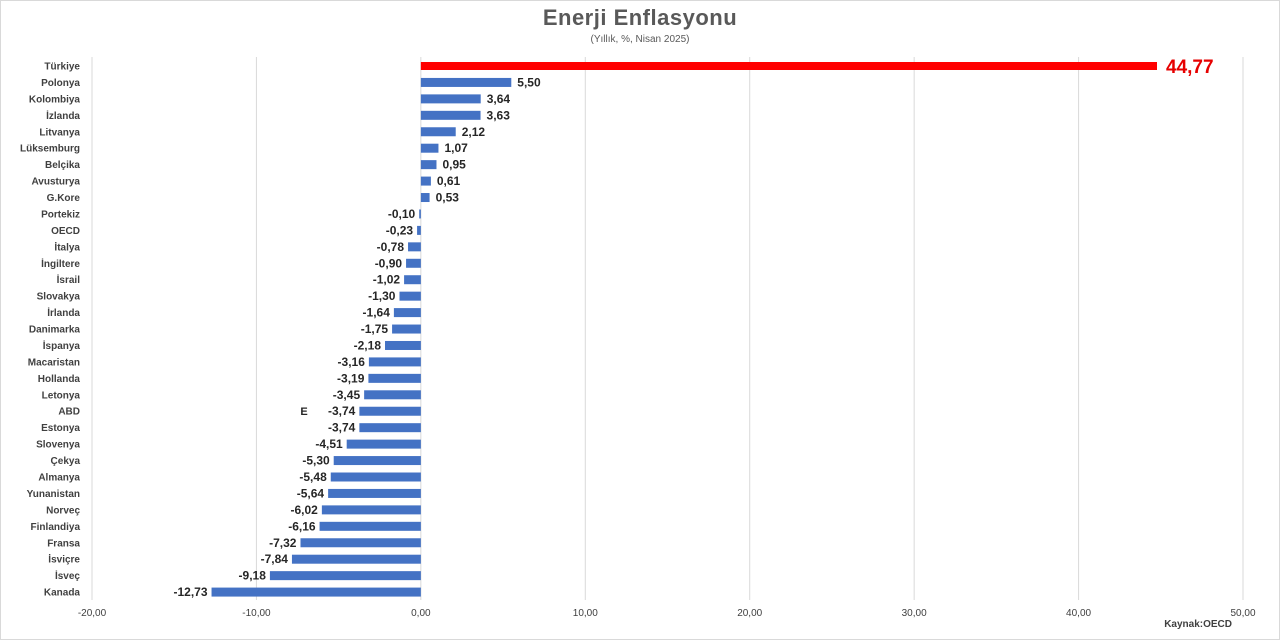  I want to click on x-tick-label: -10,00, so click(256, 613).